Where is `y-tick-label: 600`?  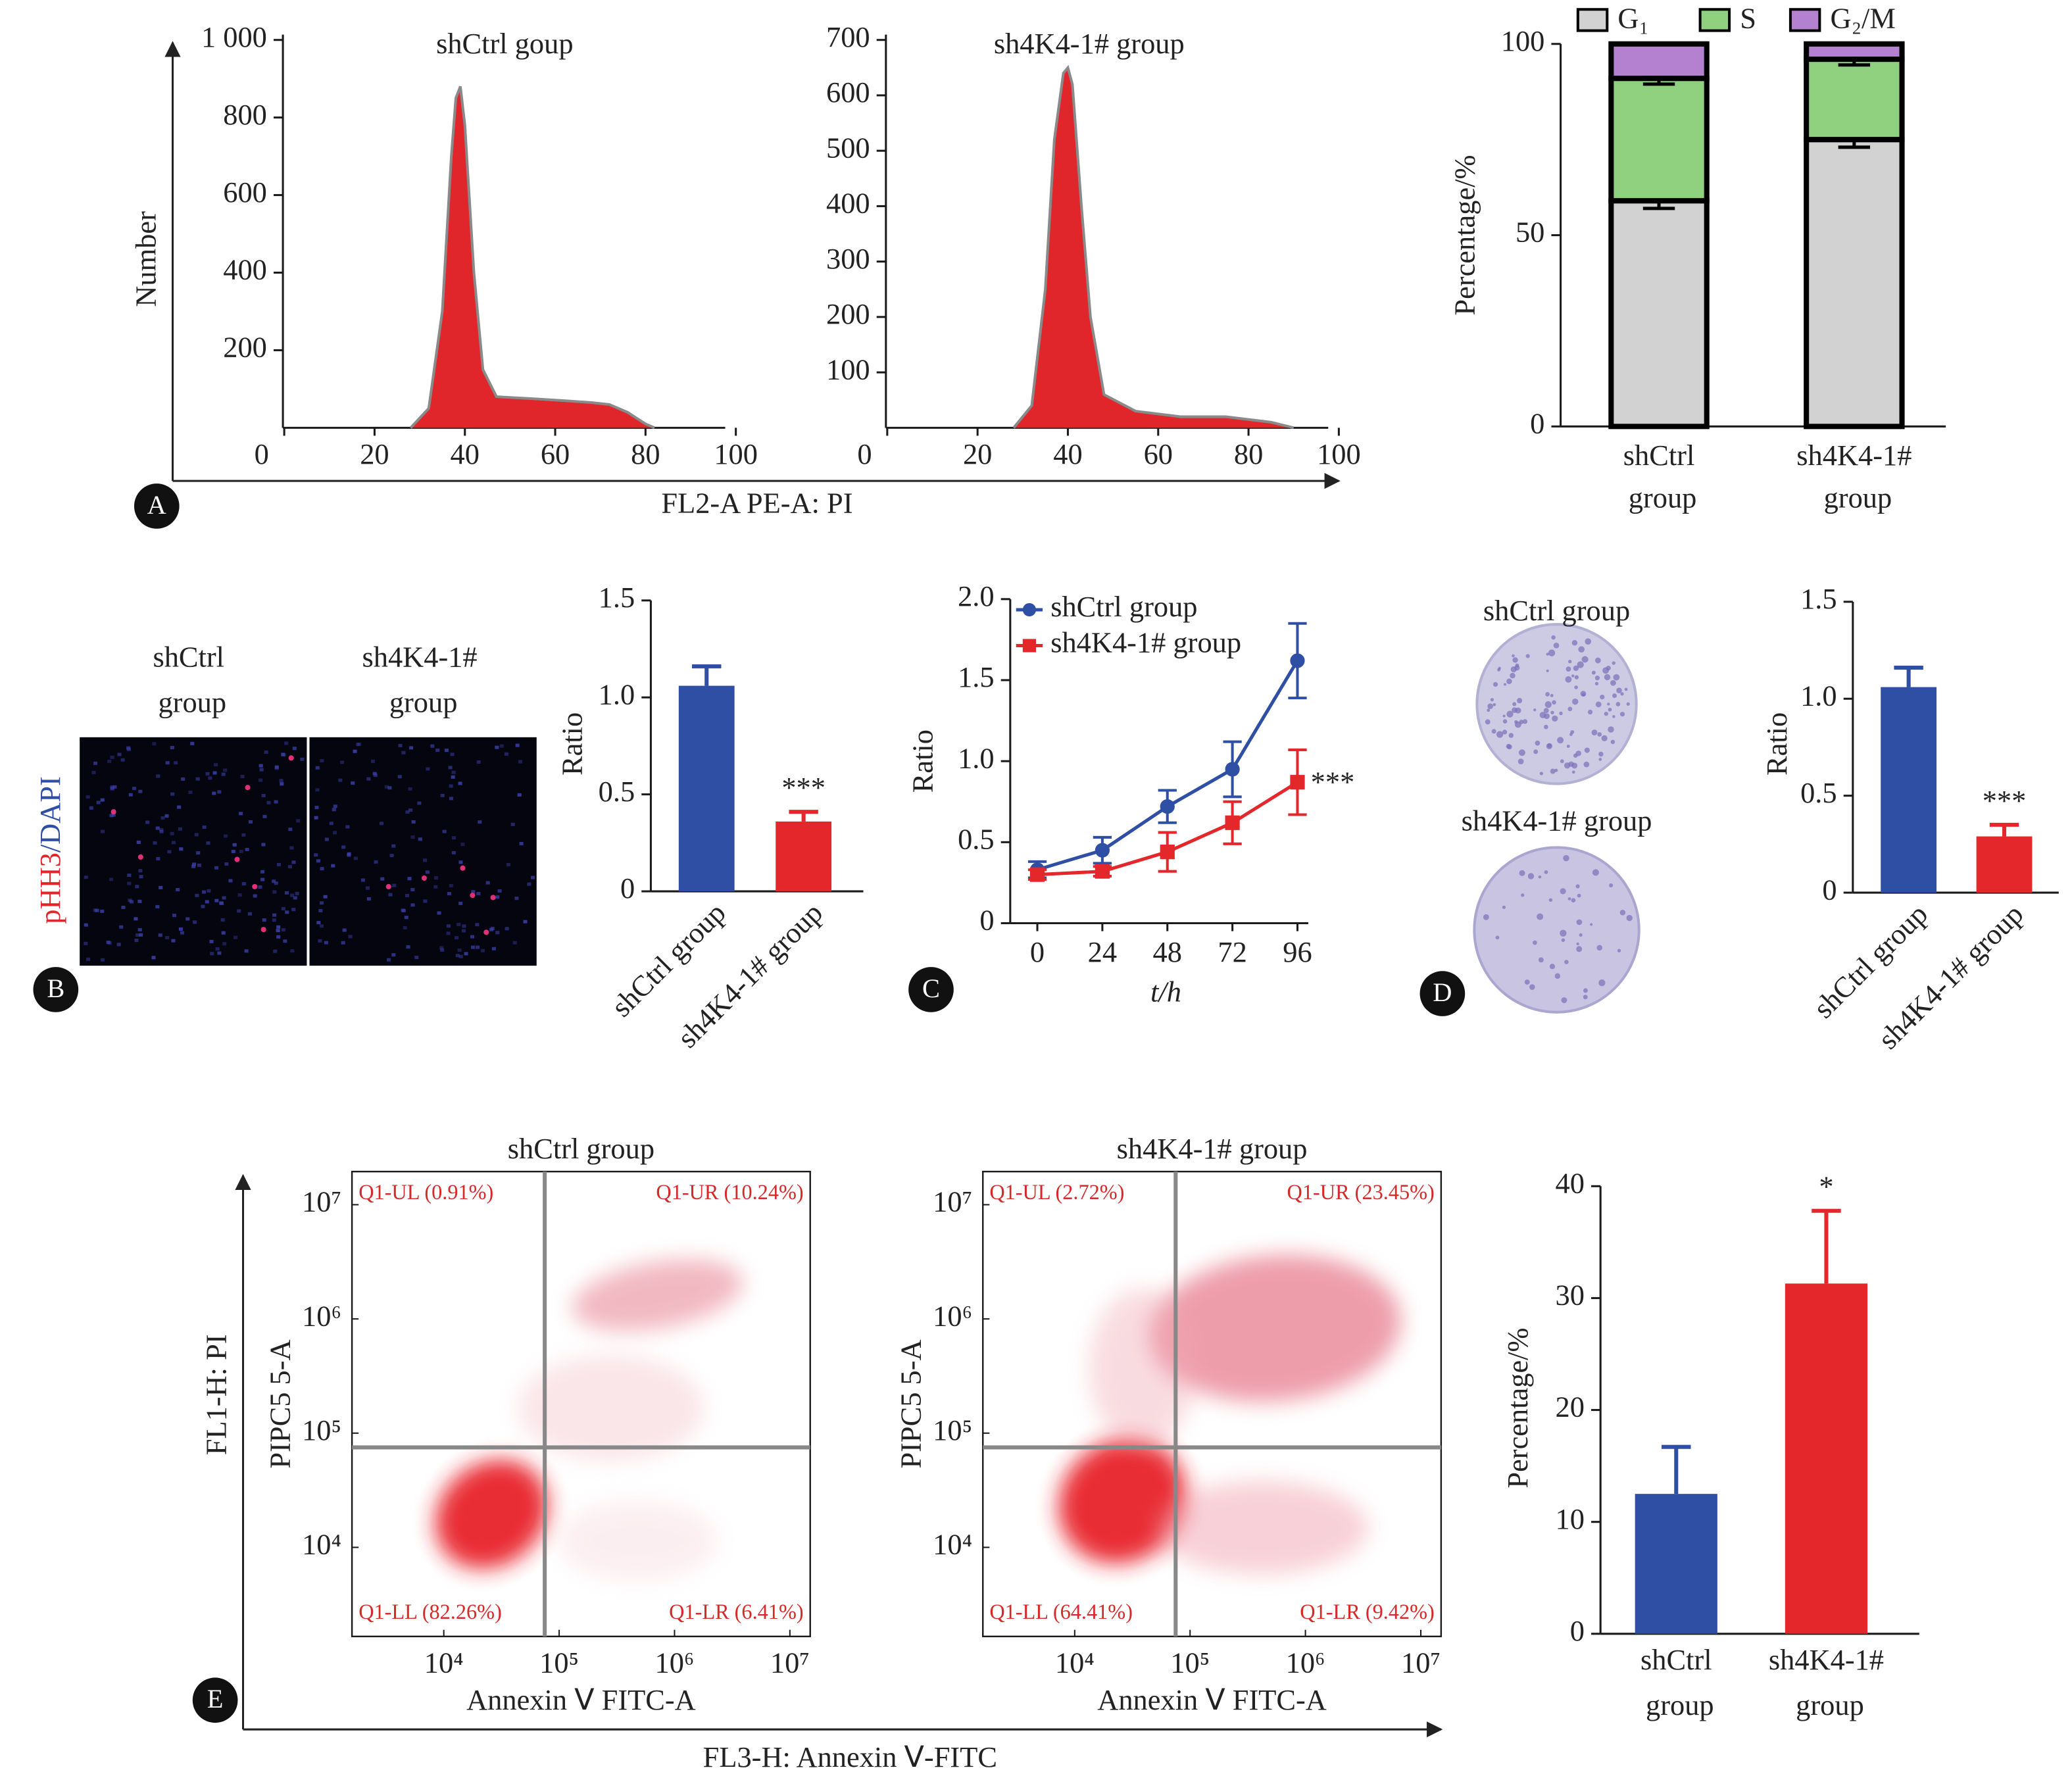 y-tick-label: 600 is located at coordinates (245, 192).